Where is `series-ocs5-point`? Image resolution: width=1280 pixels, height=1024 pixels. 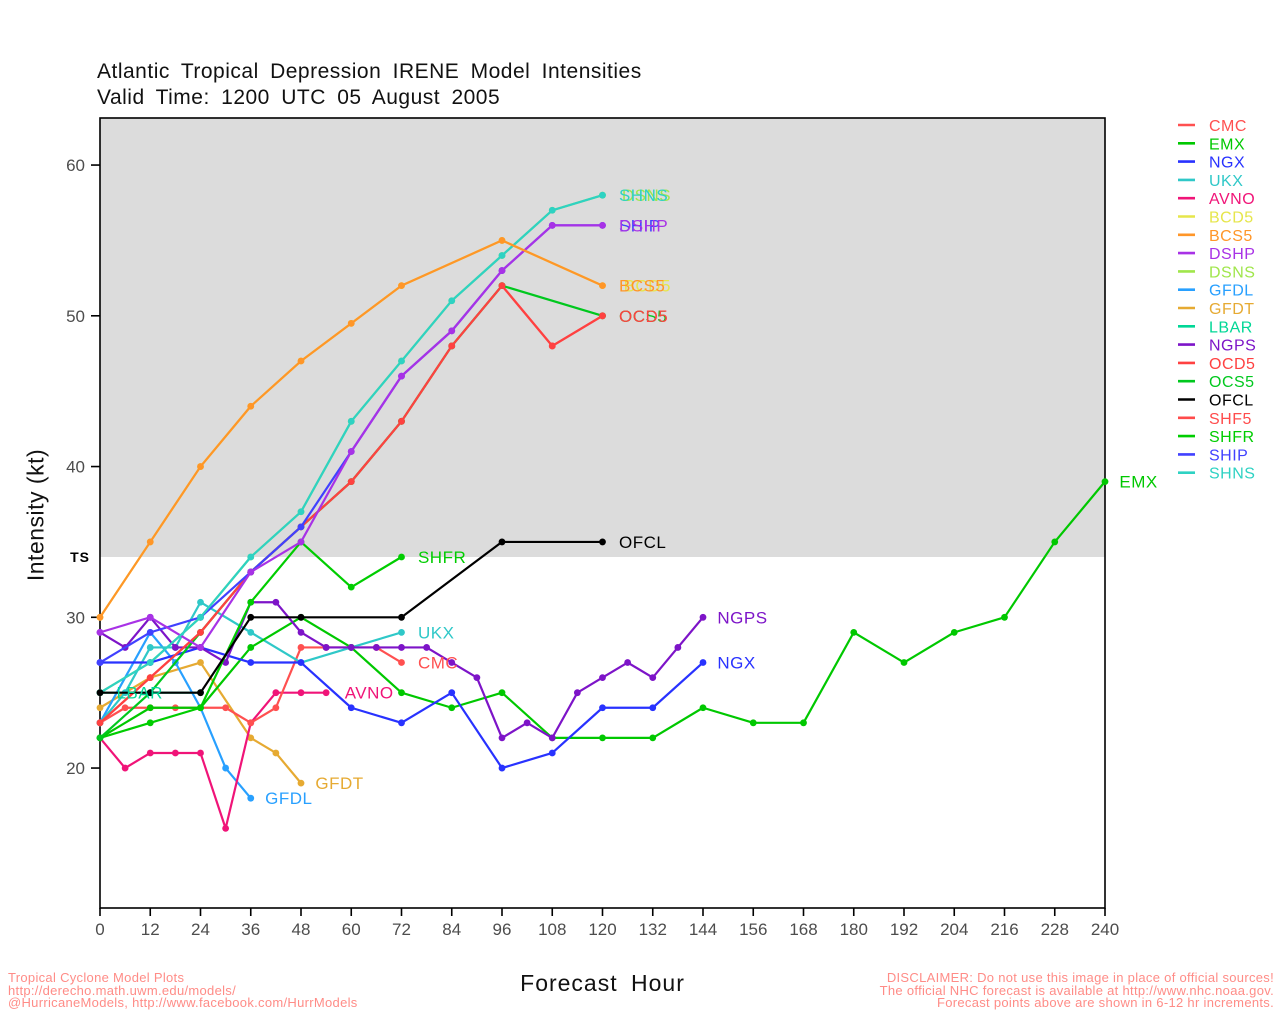 series-ocs5-point is located at coordinates (100, 738).